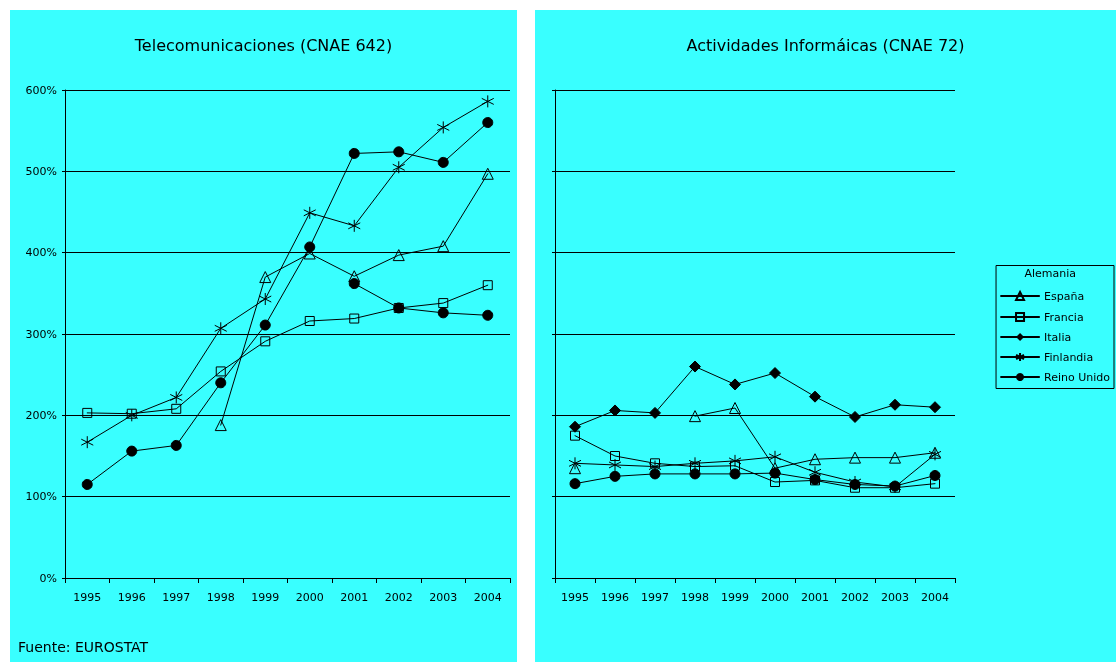 This screenshot has width=1116, height=662. I want to click on source-note: Fuente: EUROSTAT, so click(83, 647).